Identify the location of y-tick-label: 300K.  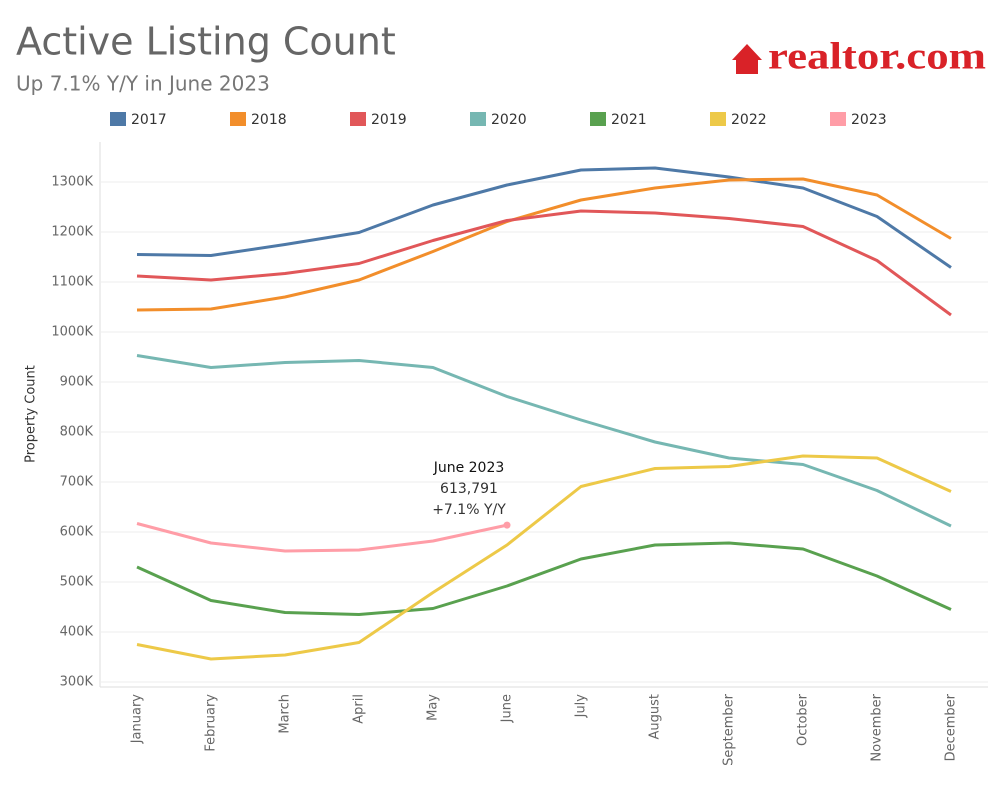
(77, 682).